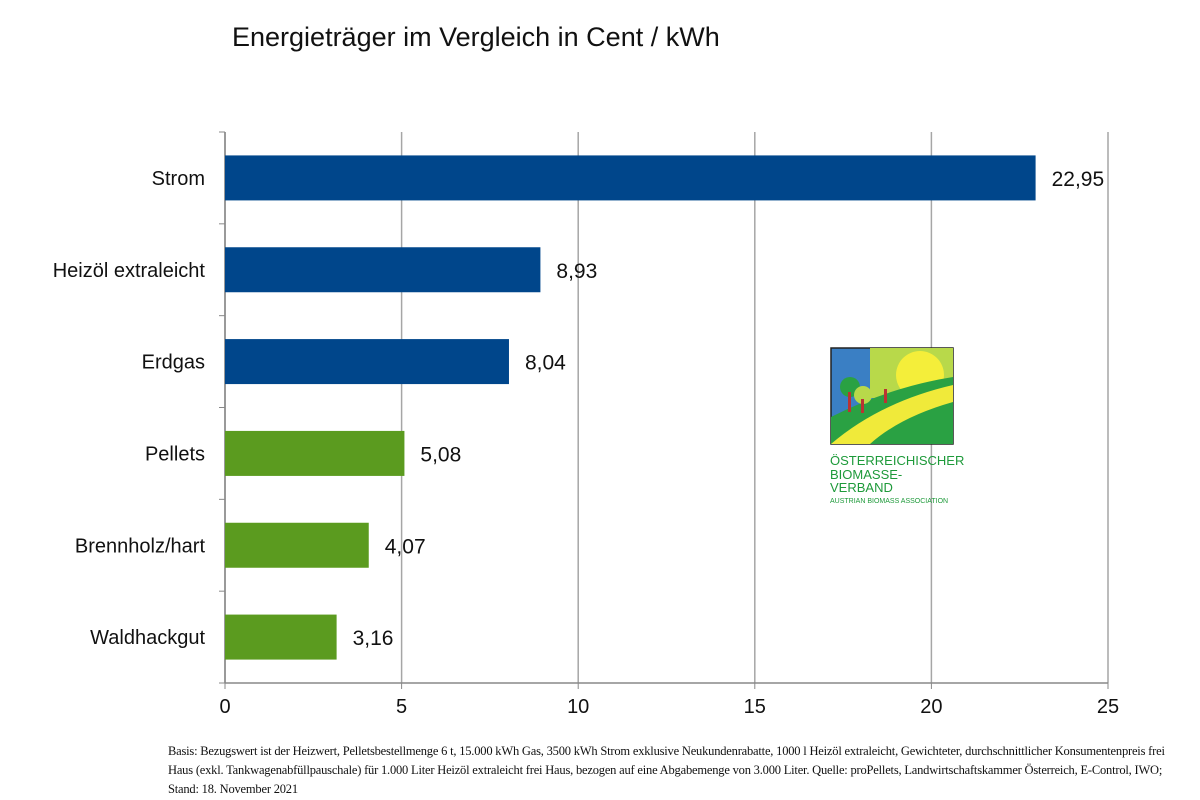 The width and height of the screenshot is (1200, 800). What do you see at coordinates (147, 638) in the screenshot?
I see `category-label: Waldhackgut` at bounding box center [147, 638].